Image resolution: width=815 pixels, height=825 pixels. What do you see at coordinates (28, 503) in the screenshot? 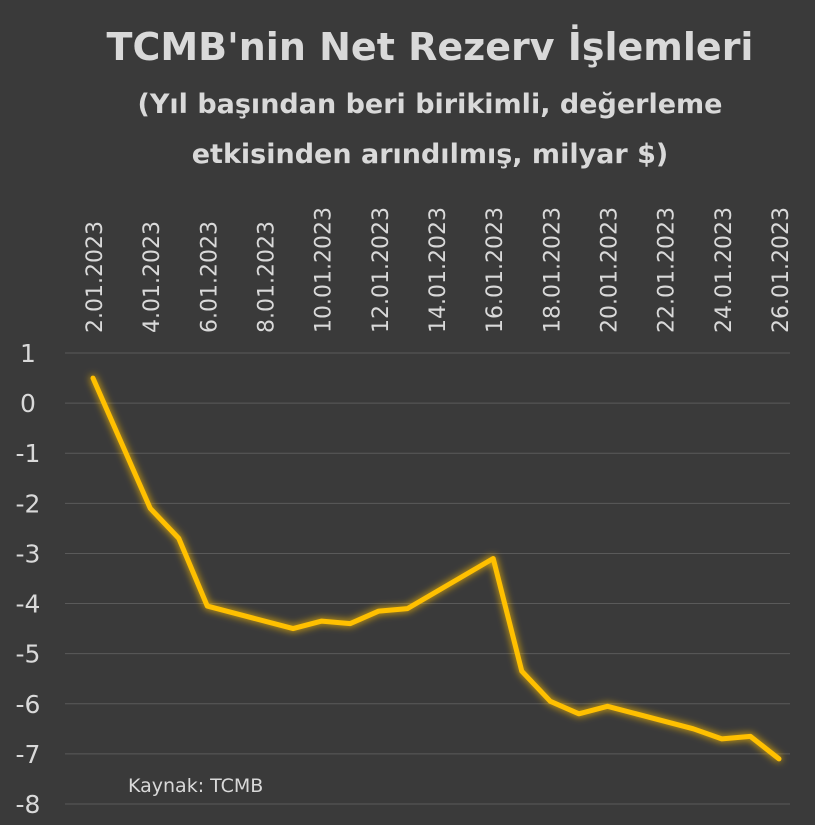
I see `y-tick-label: -2` at bounding box center [28, 503].